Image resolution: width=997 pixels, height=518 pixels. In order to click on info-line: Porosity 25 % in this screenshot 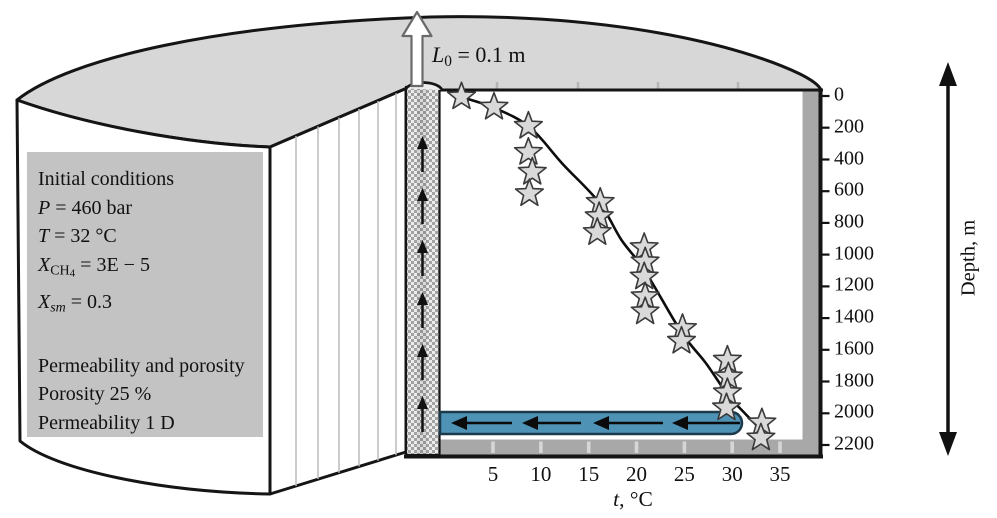, I will do `click(150, 394)`.